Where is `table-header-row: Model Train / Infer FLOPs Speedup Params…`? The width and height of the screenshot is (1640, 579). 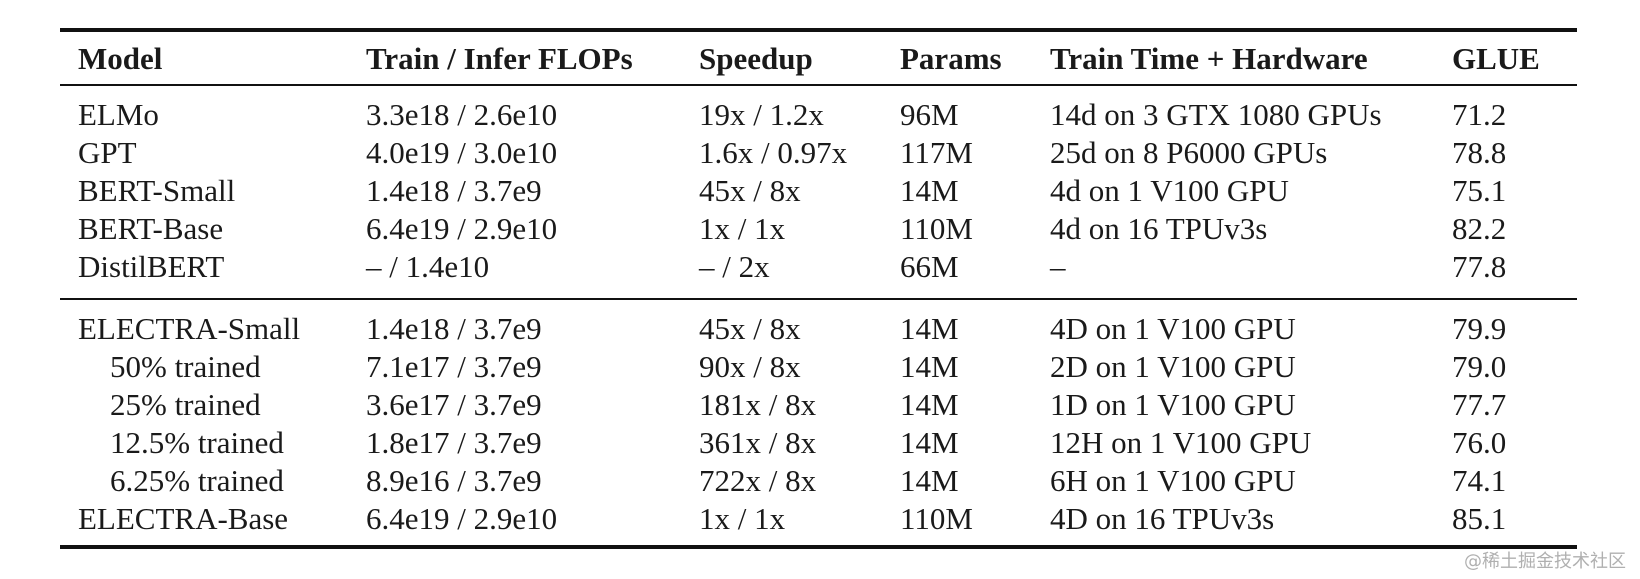 table-header-row: Model Train / Infer FLOPs Speedup Params… is located at coordinates (820, 59).